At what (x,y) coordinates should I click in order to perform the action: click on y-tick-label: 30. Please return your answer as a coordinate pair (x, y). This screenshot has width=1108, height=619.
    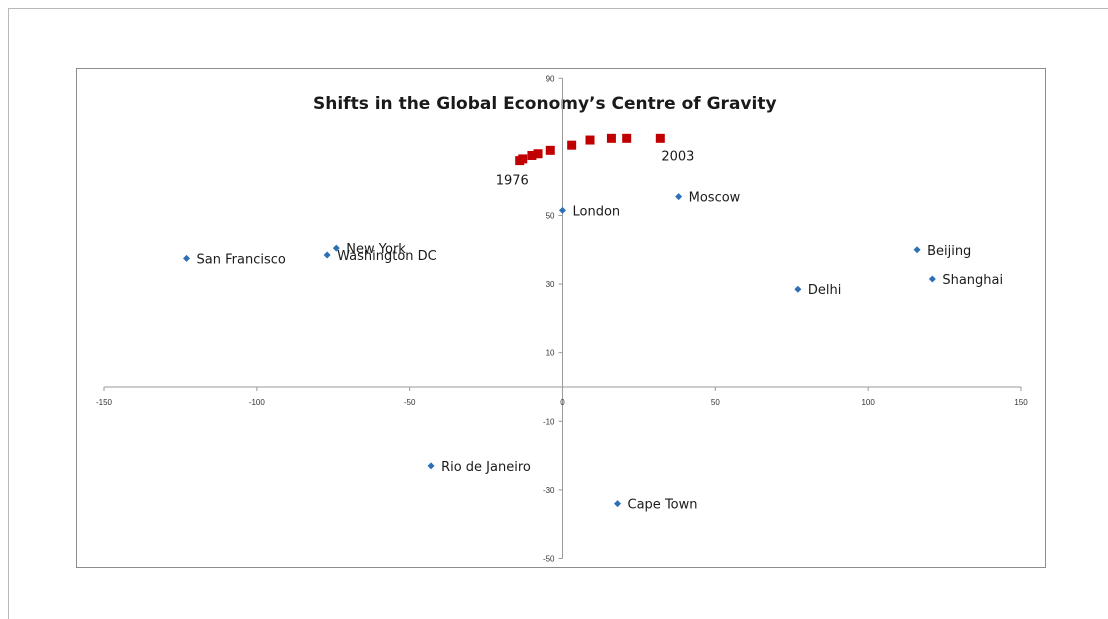
    Looking at the image, I should click on (550, 284).